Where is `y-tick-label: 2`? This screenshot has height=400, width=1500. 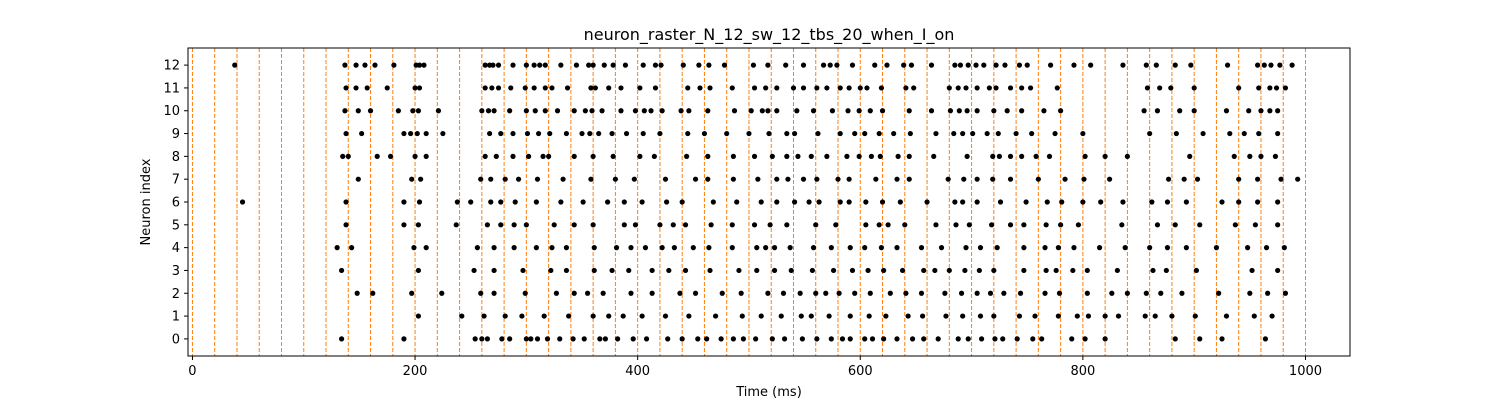 y-tick-label: 2 is located at coordinates (176, 294).